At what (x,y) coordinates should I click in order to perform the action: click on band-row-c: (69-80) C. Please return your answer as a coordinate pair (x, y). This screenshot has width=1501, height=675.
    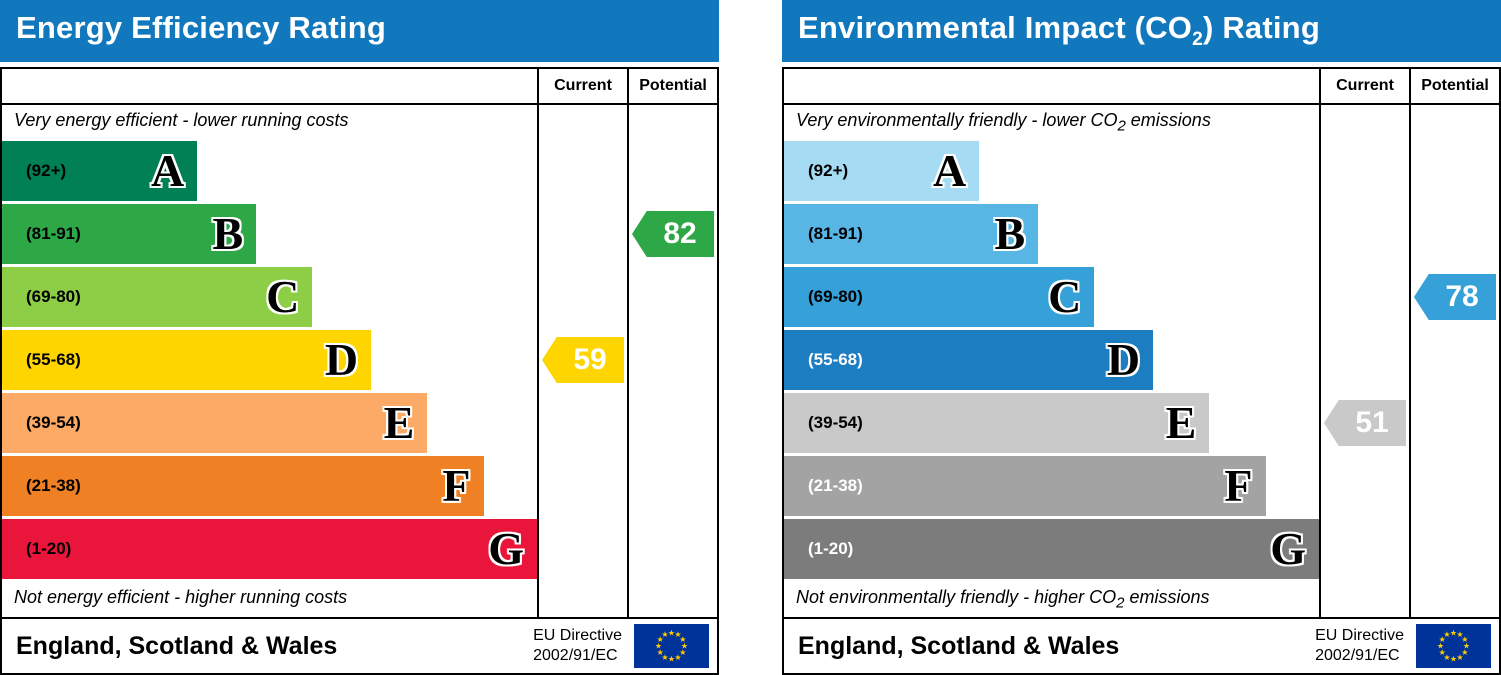
    Looking at the image, I should click on (1051, 298).